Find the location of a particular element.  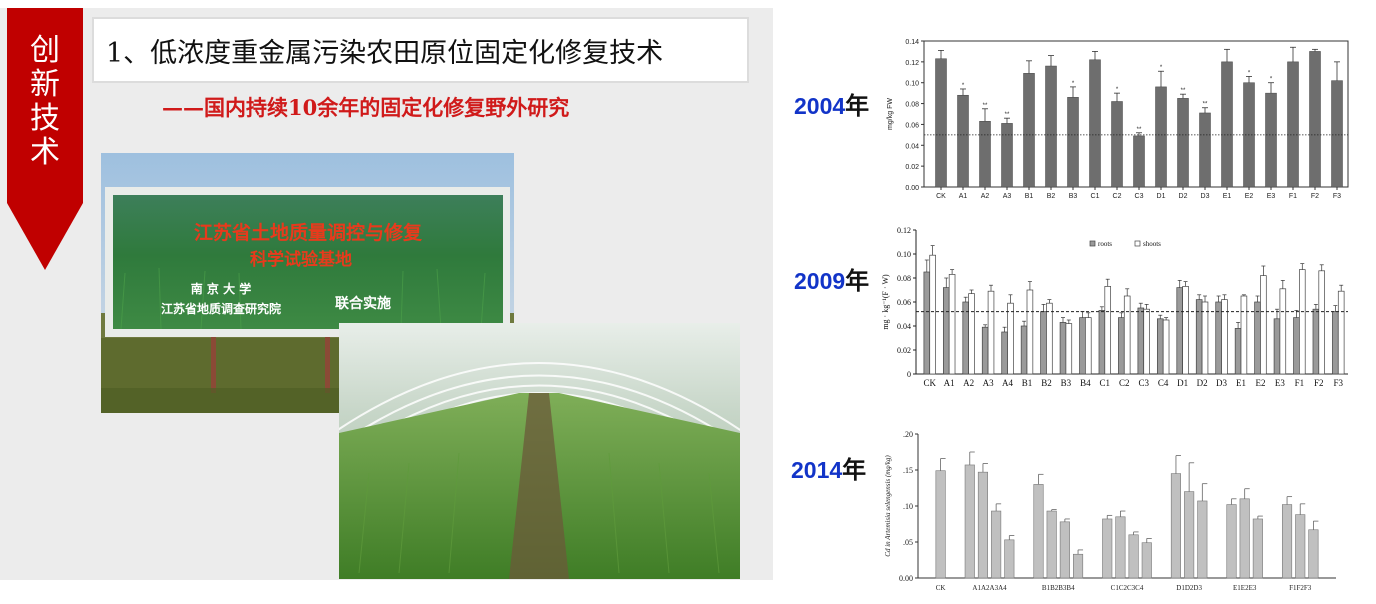

title-box: 1、低浓度重金属污染农田原位固定化修复技术 is located at coordinates (420, 50).